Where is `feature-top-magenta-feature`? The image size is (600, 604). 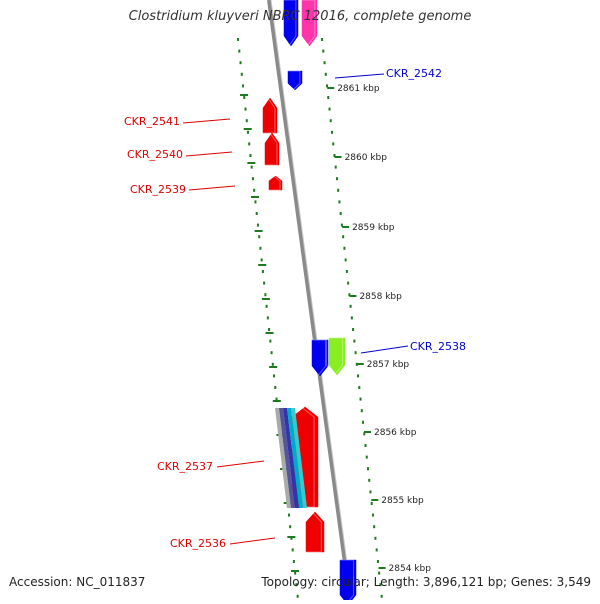 feature-top-magenta-feature is located at coordinates (308, 23).